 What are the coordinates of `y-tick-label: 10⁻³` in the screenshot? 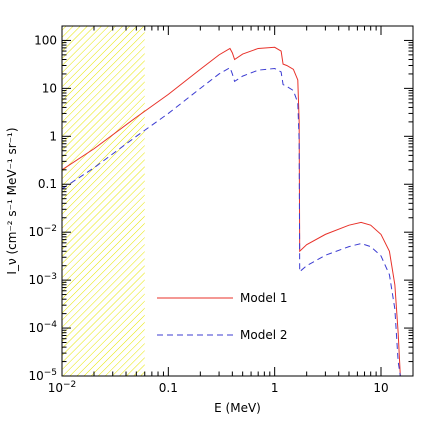 It's located at (42, 279).